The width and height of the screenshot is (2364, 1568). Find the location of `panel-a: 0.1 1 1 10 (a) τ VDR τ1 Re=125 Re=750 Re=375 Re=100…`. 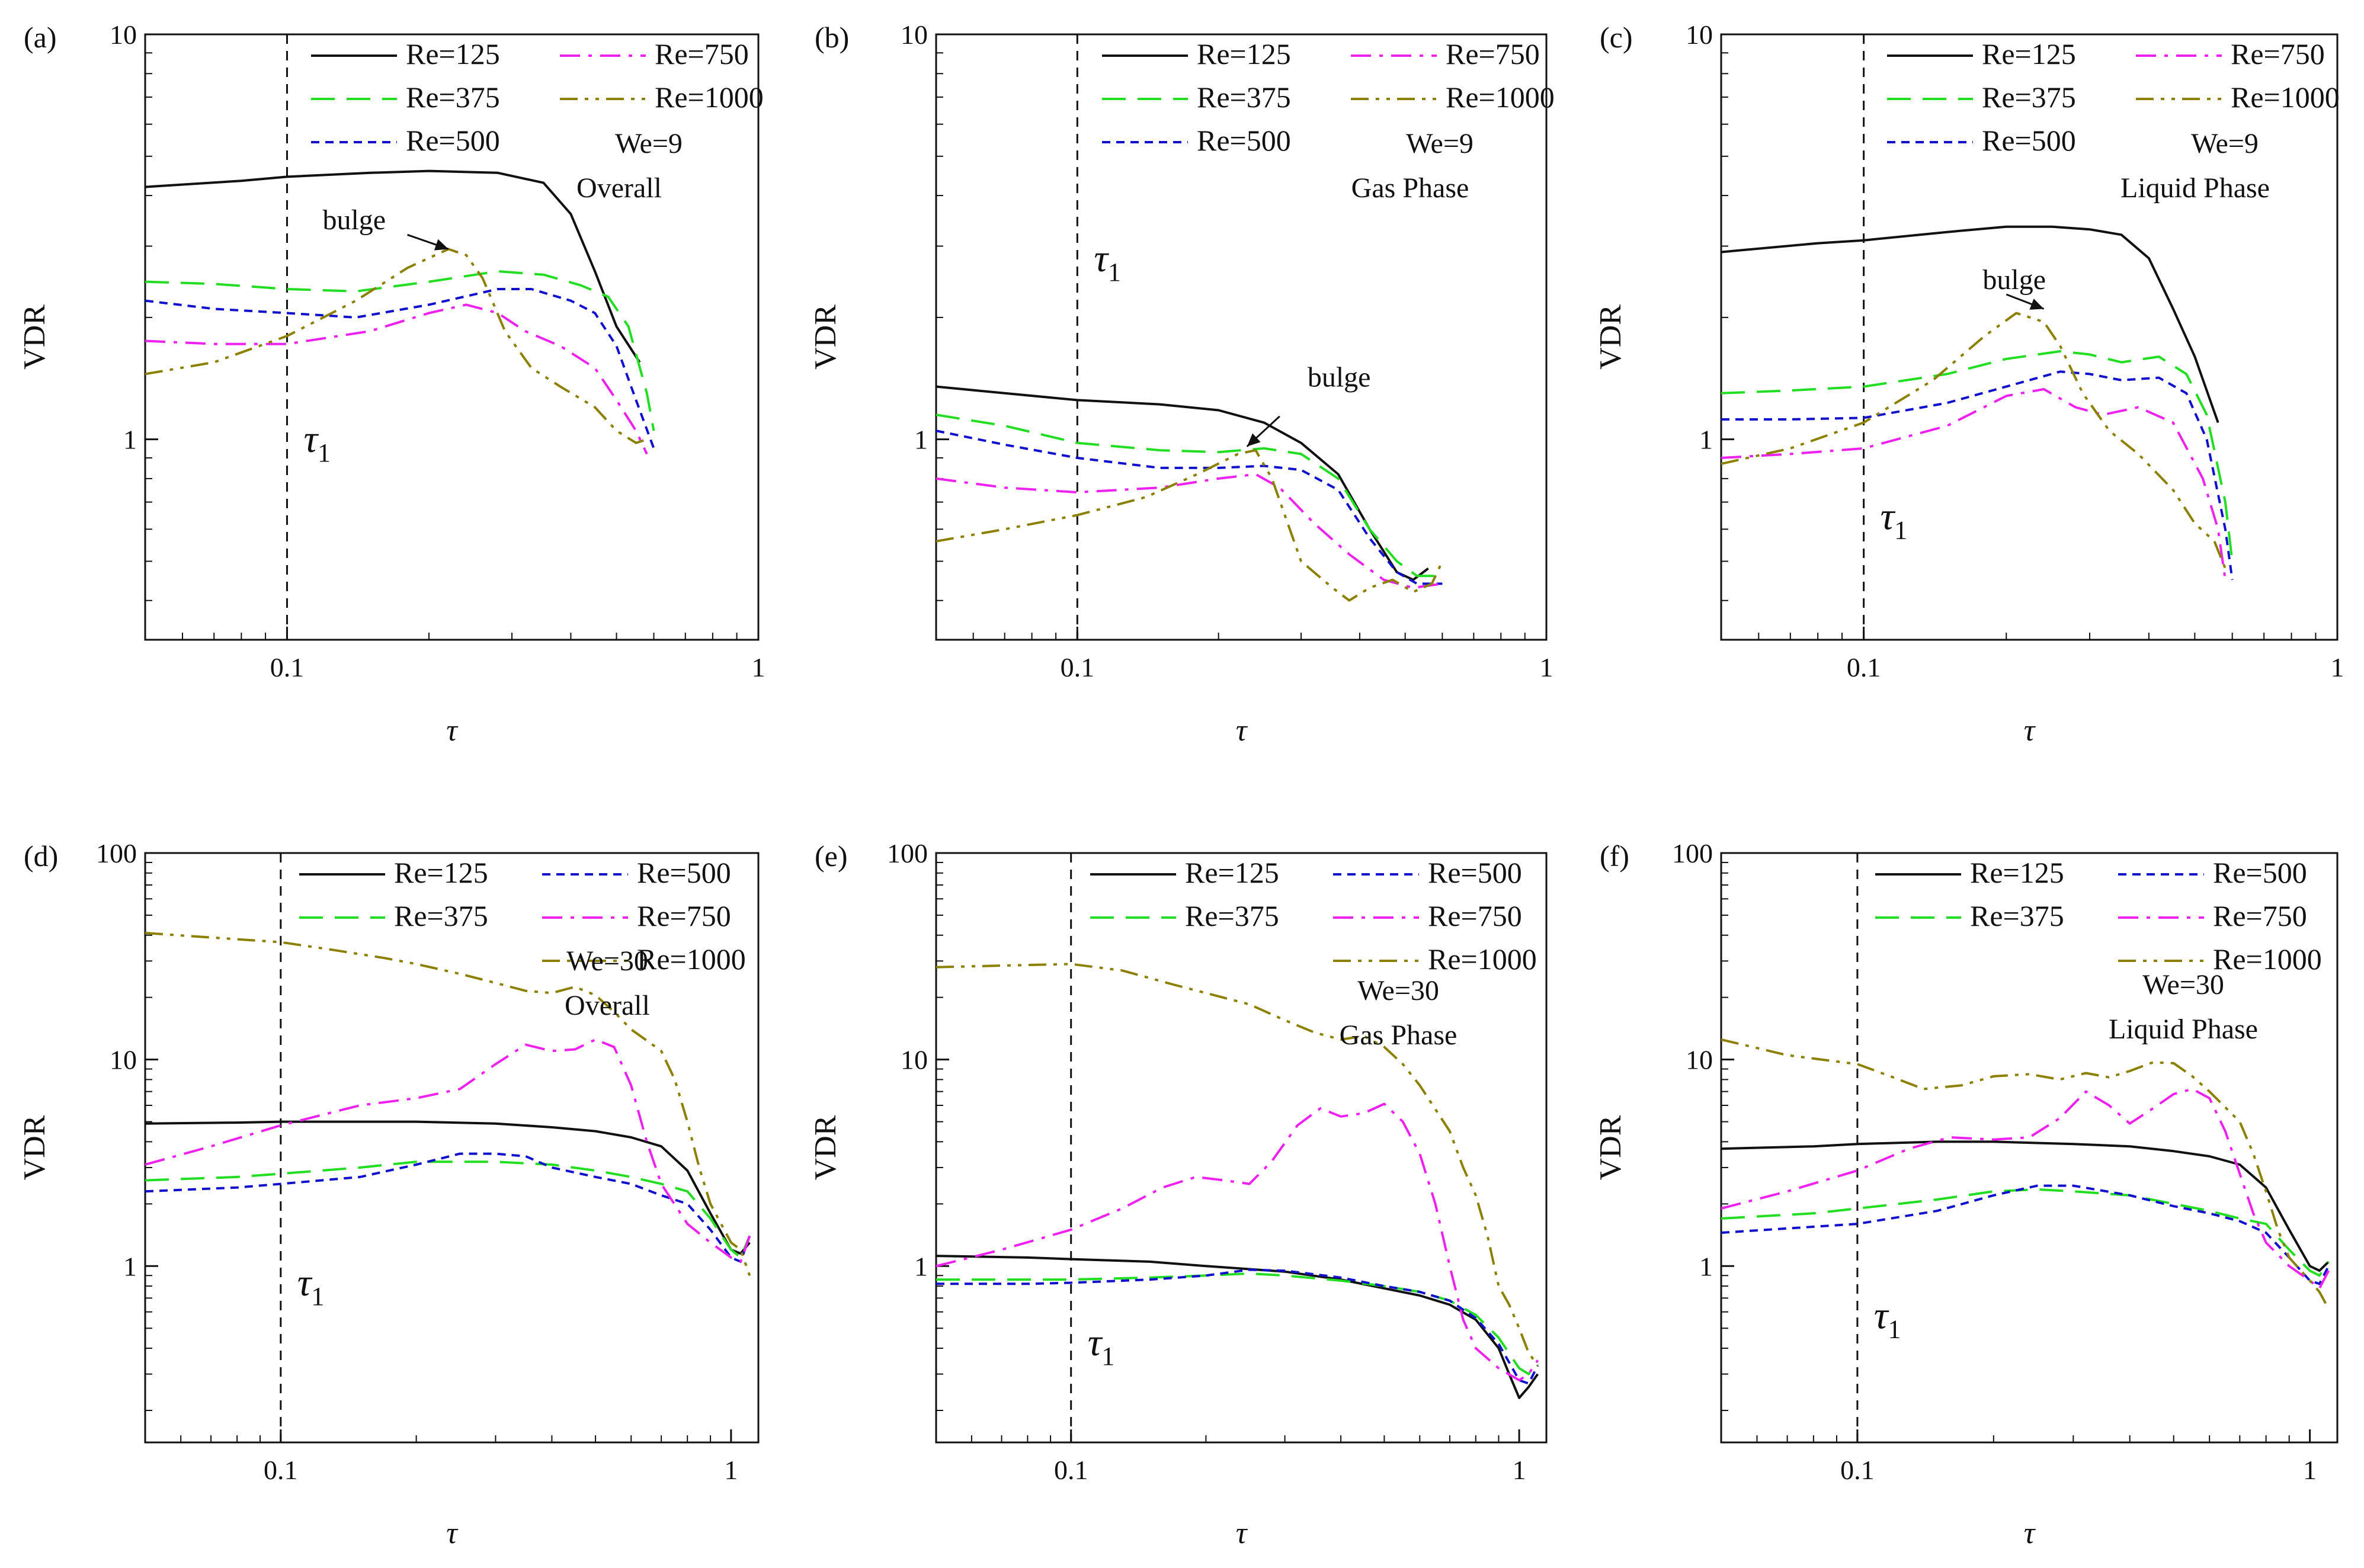

panel-a: 0.1 1 1 10 (a) τ VDR τ1 Re=125 Re=750 Re=375 Re=100… is located at coordinates (391, 384).